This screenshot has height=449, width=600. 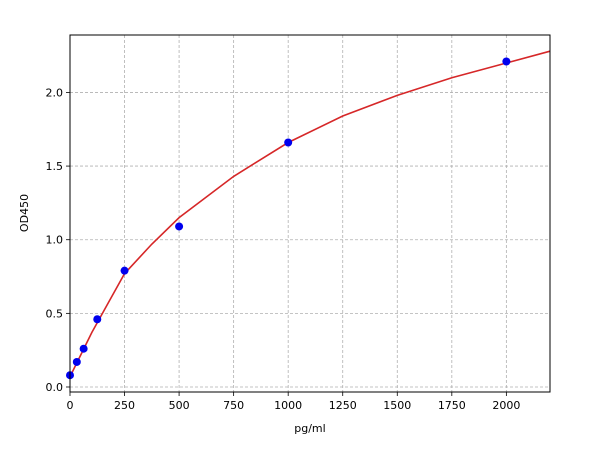 What do you see at coordinates (343, 405) in the screenshot?
I see `x-tick-label: 1250` at bounding box center [343, 405].